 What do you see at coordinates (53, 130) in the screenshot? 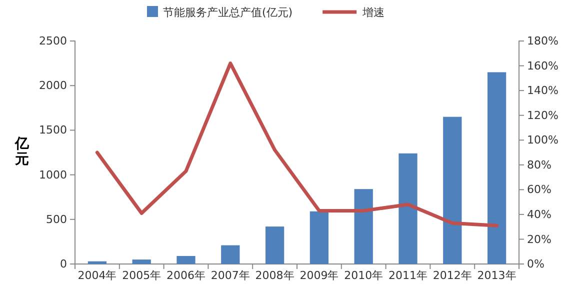
I see `y-tick-label: 1500` at bounding box center [53, 130].